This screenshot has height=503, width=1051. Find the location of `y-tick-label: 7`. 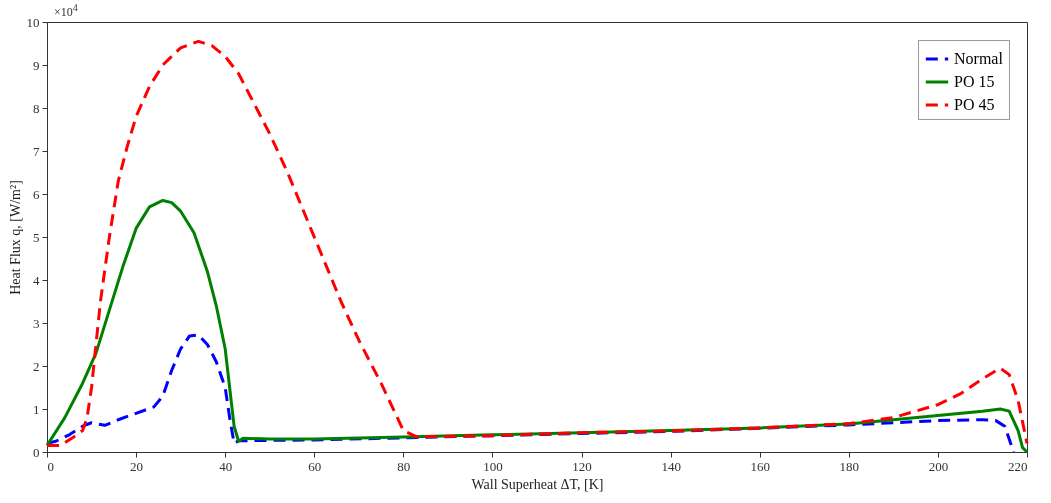

y-tick-label: 7 is located at coordinates (36, 151).